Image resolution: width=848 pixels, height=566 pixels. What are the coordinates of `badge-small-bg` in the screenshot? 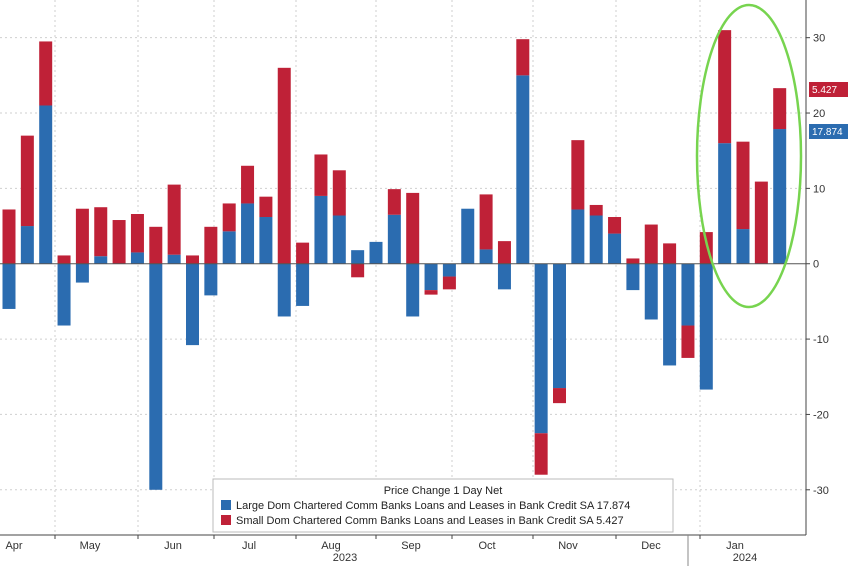 It's located at (828, 89).